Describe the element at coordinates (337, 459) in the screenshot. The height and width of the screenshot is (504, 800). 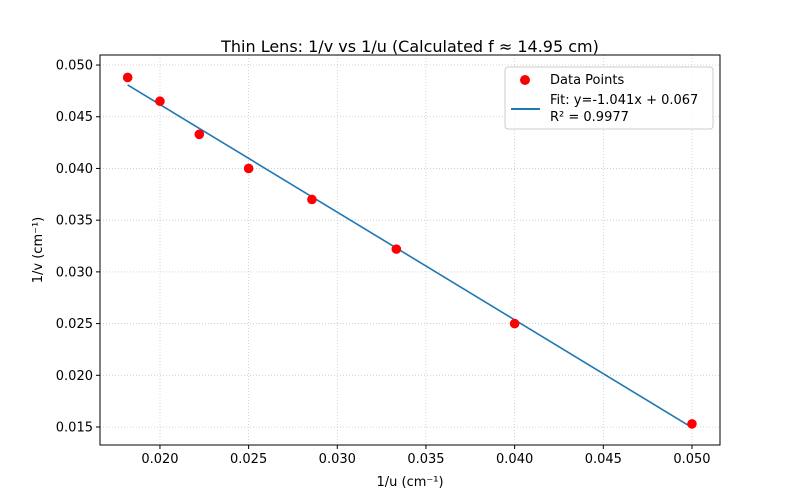
I see `x-tick-label: 0.030` at that location.